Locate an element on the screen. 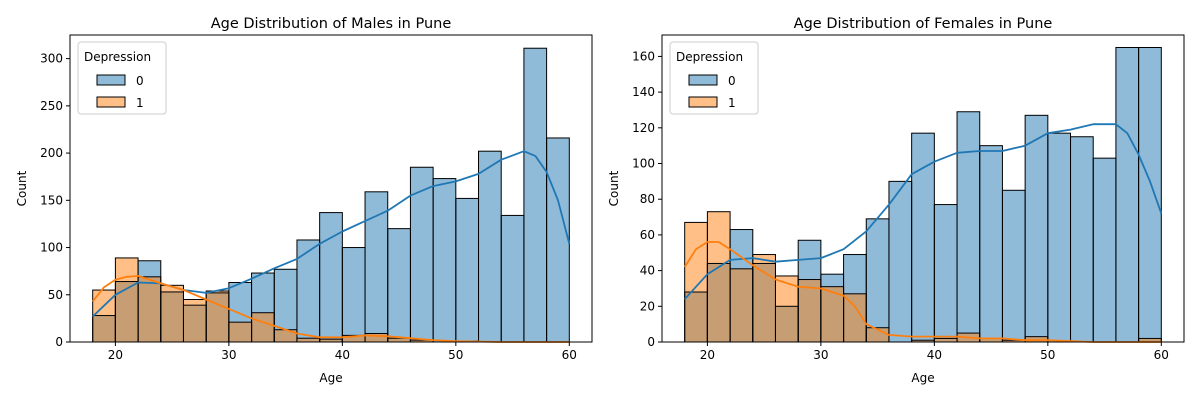 This screenshot has width=1200, height=400. y-tick-label: 80 is located at coordinates (647, 199).